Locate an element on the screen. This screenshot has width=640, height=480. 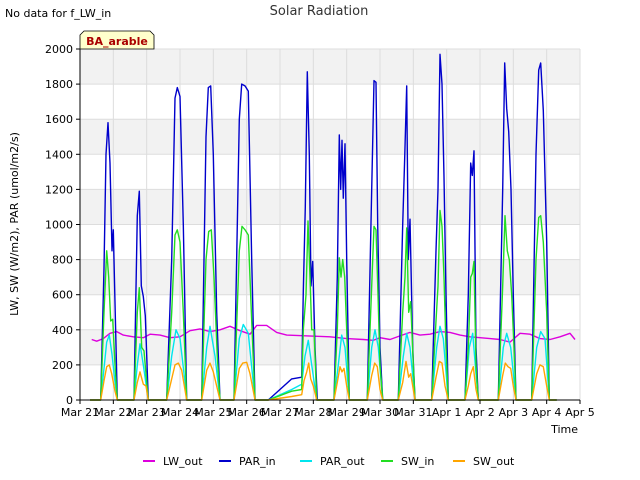
legend: LW_out PAR_in PAR_out SW_in SW_out is located at coordinates (329, 461).